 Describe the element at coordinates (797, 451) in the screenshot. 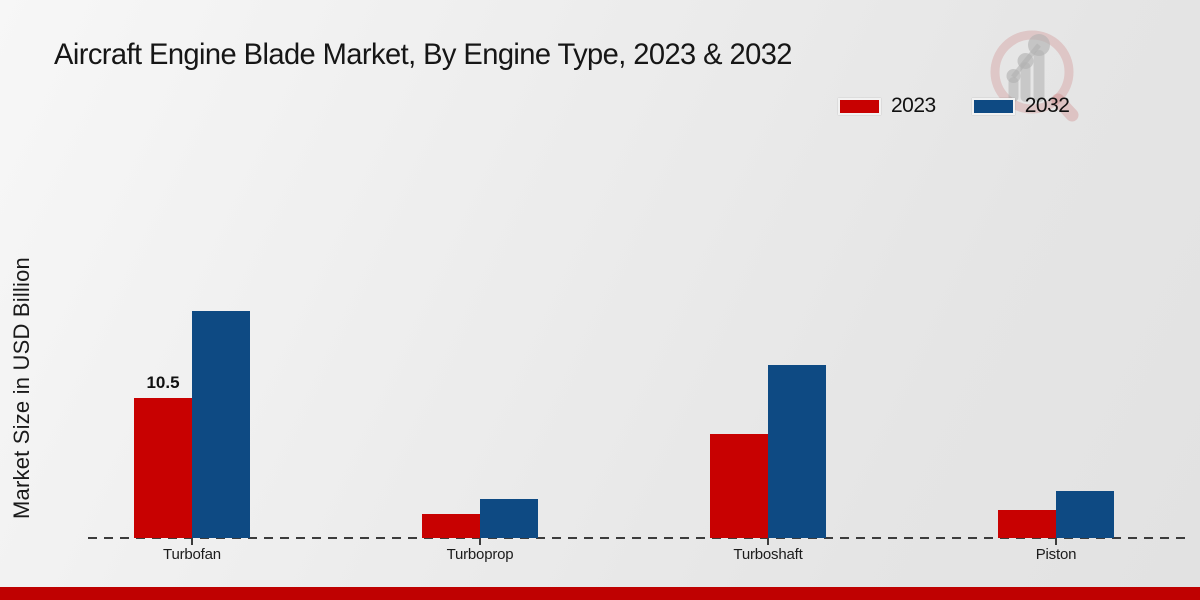

I see `bar-2032-turboshaft` at that location.